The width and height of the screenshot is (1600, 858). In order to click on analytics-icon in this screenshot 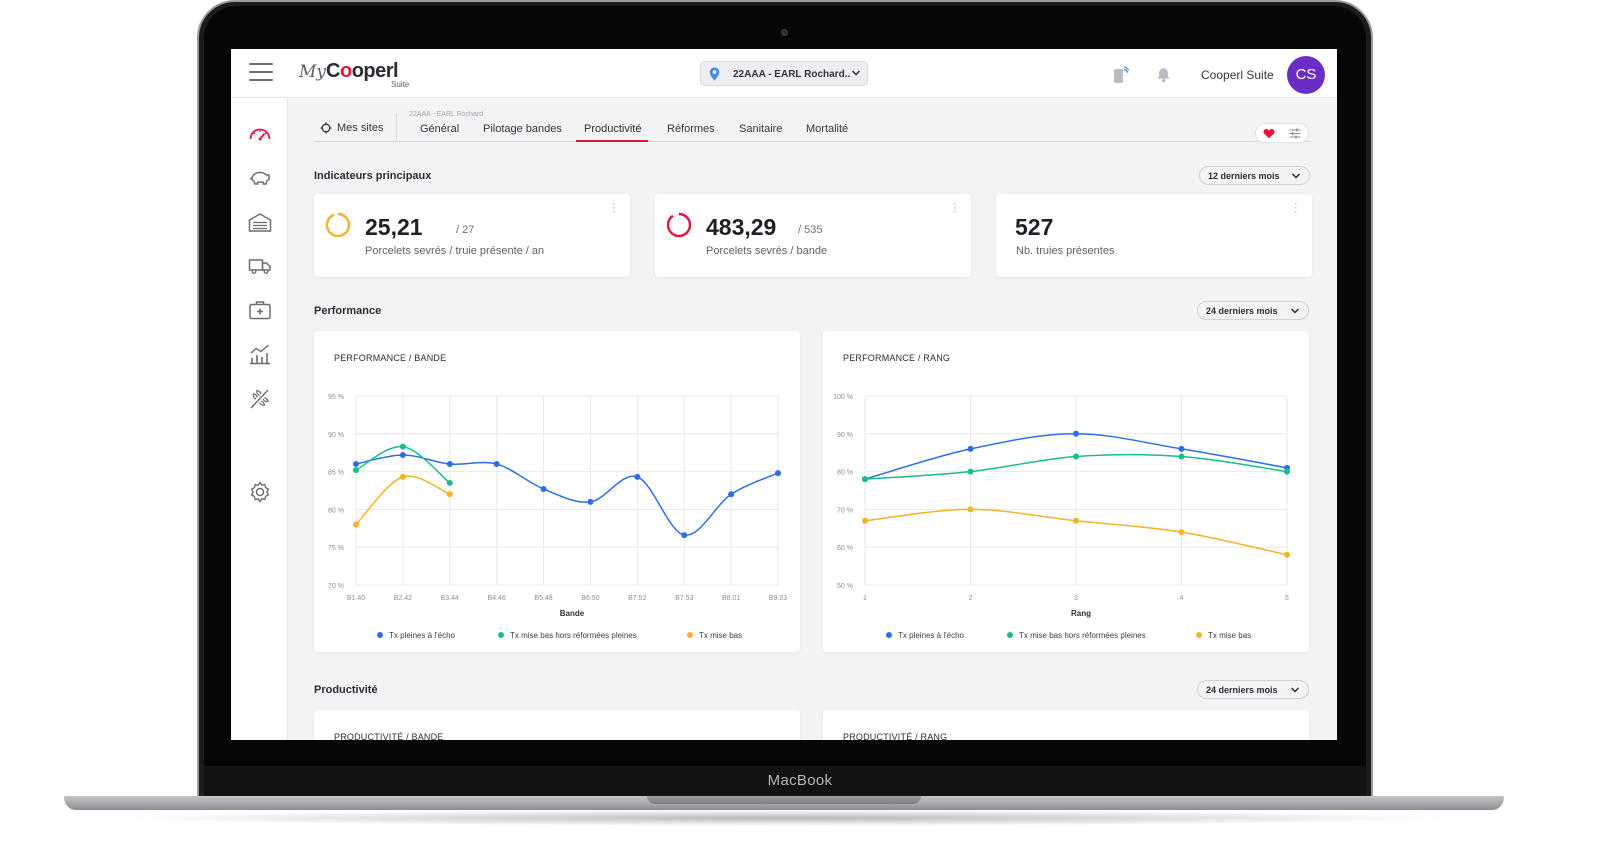, I will do `click(260, 354)`.